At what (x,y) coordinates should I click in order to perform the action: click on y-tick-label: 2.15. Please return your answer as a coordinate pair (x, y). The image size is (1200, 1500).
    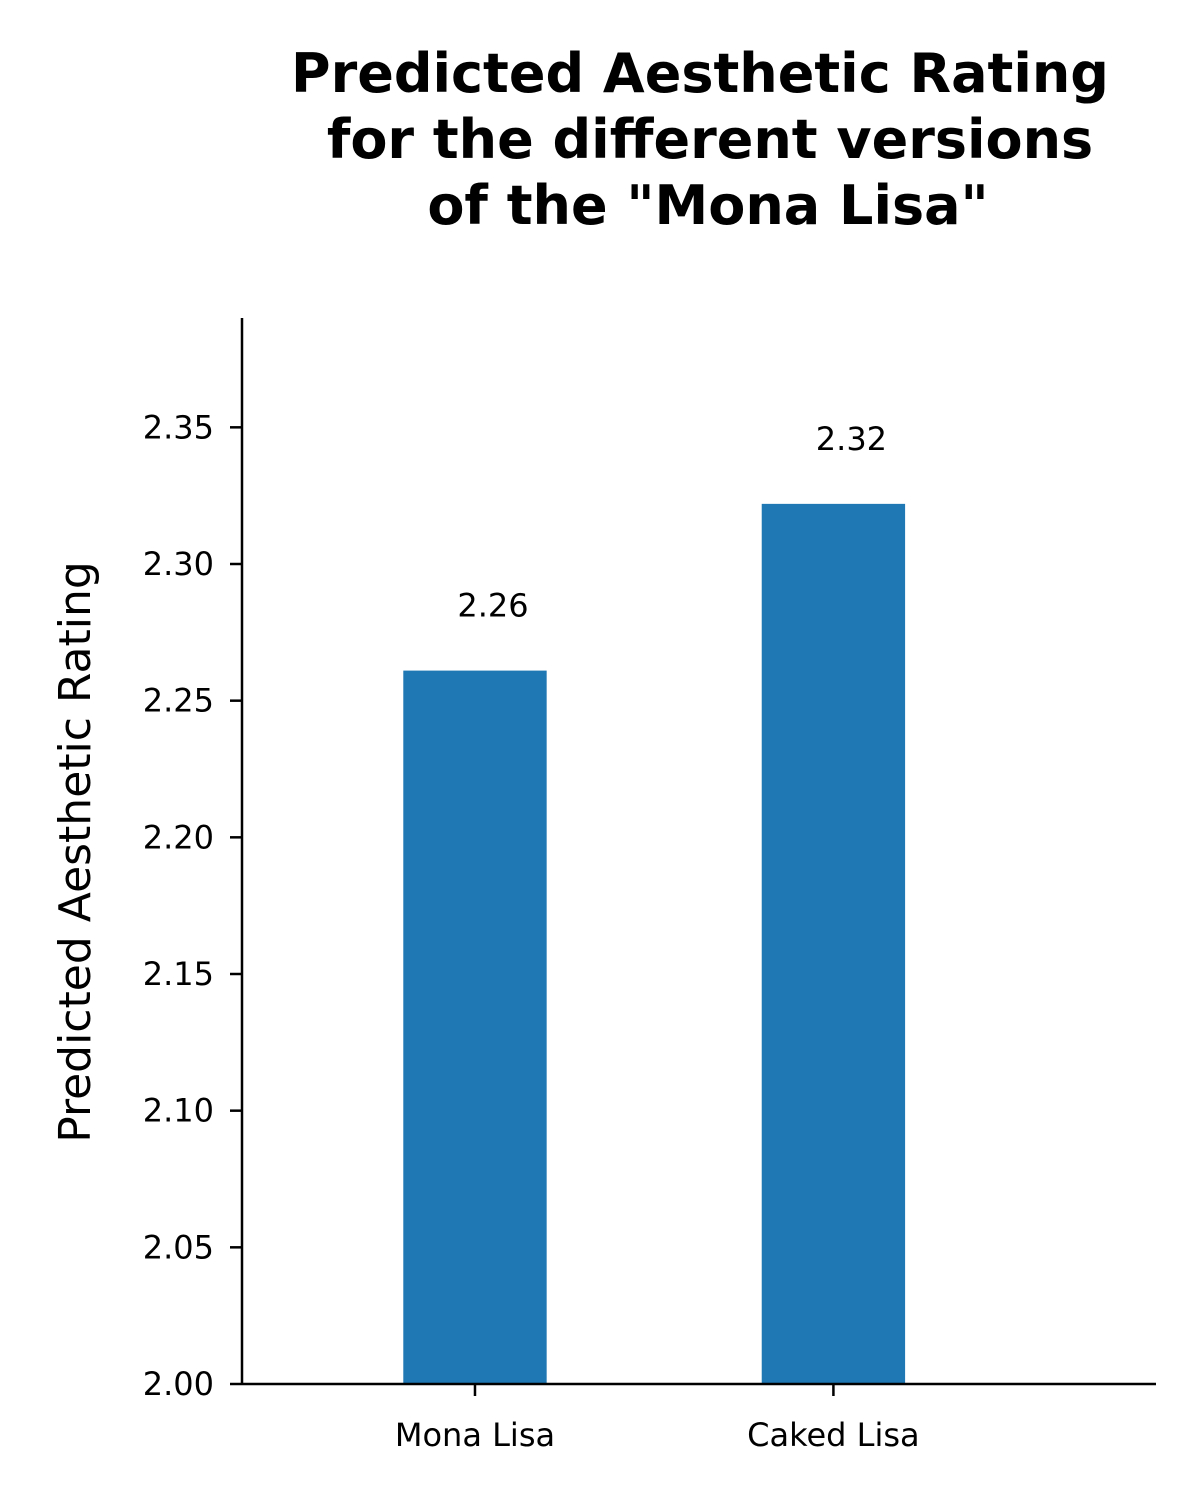
    Looking at the image, I should click on (178, 974).